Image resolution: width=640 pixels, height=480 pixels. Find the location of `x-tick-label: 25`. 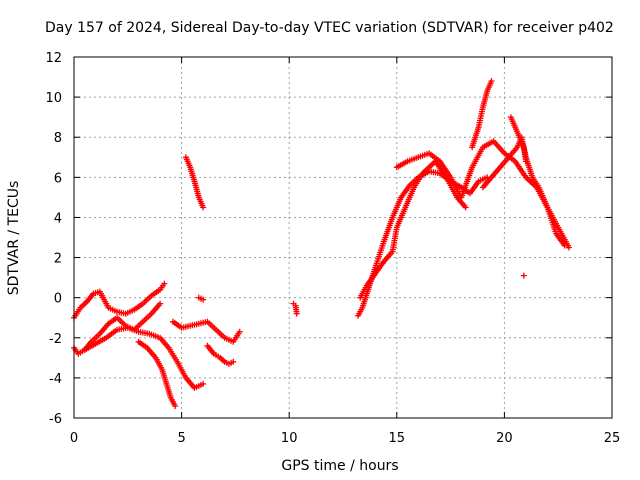

x-tick-label: 25 is located at coordinates (612, 438).